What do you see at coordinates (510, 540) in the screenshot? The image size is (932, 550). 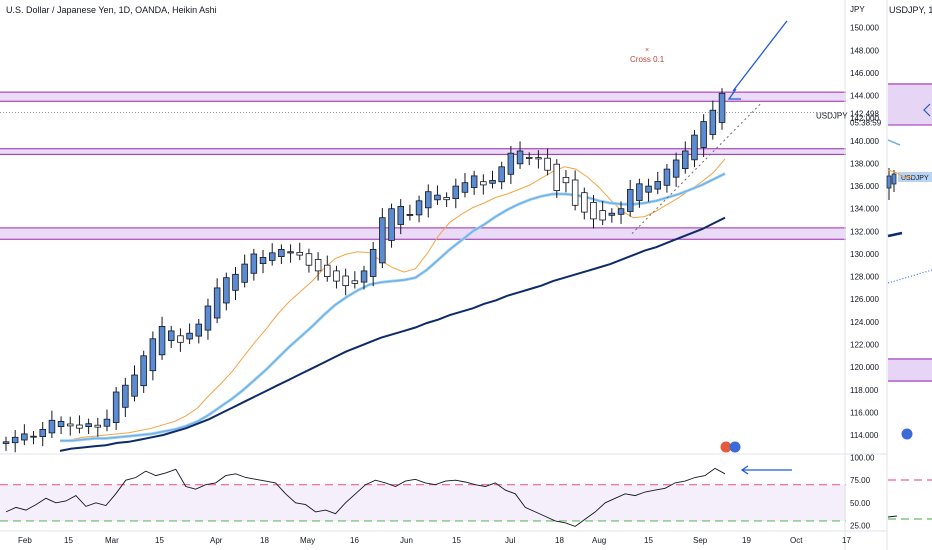 I see `time-tick-label: Jul` at bounding box center [510, 540].